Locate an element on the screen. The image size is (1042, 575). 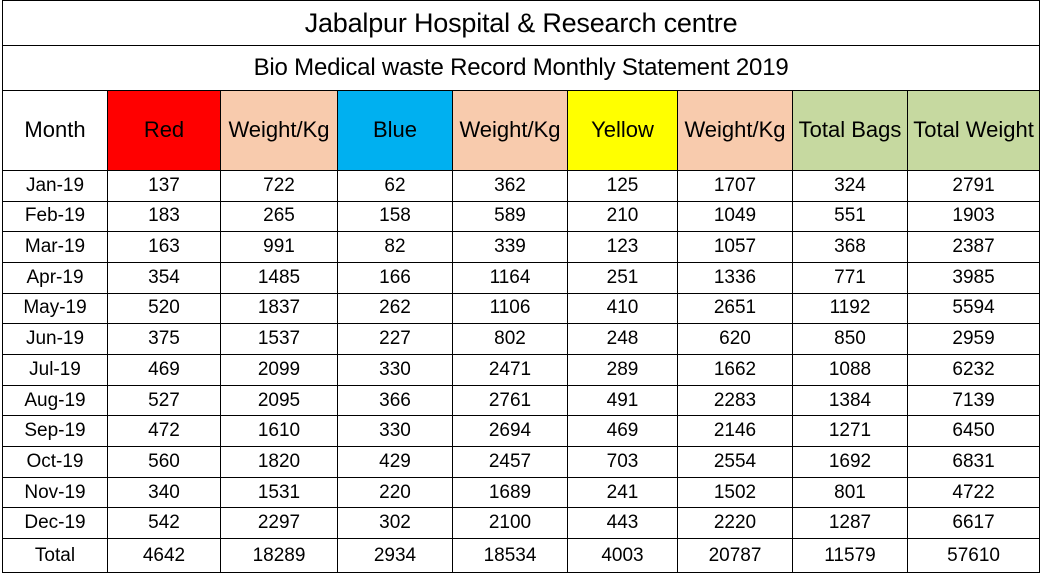
cell-month: Aug-19 is located at coordinates (55, 400).